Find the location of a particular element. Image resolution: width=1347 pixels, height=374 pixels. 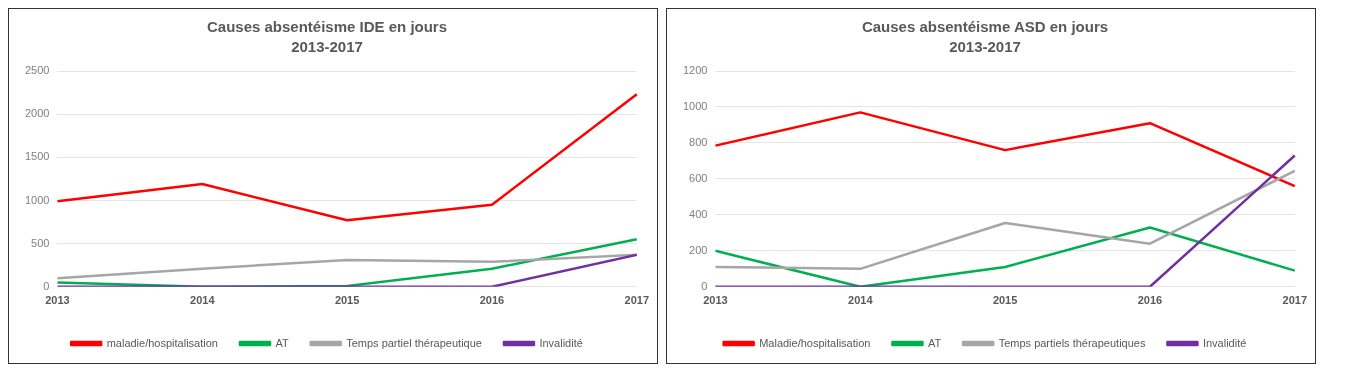

chart-title: Causes absentéisme IDE en jours is located at coordinates (327, 27).